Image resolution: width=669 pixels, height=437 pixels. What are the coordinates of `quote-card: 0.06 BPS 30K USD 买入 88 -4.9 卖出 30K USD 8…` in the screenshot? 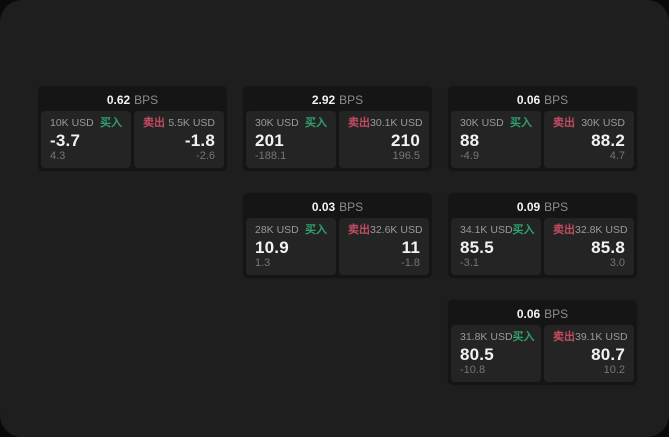 It's located at (542, 128).